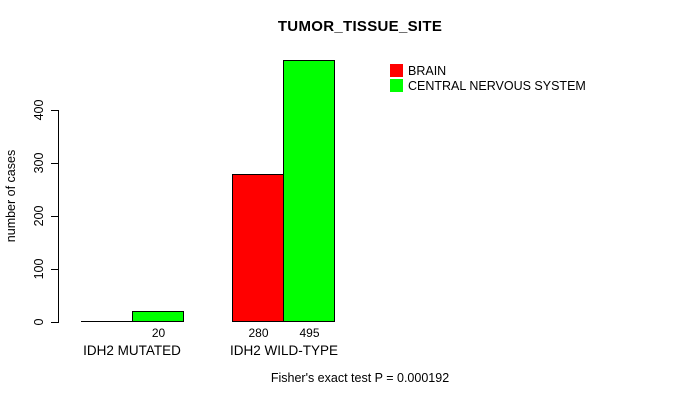 The width and height of the screenshot is (690, 400). What do you see at coordinates (158, 333) in the screenshot?
I see `bar-value-label-central-nervous-system-idh2-mutated: 20` at bounding box center [158, 333].